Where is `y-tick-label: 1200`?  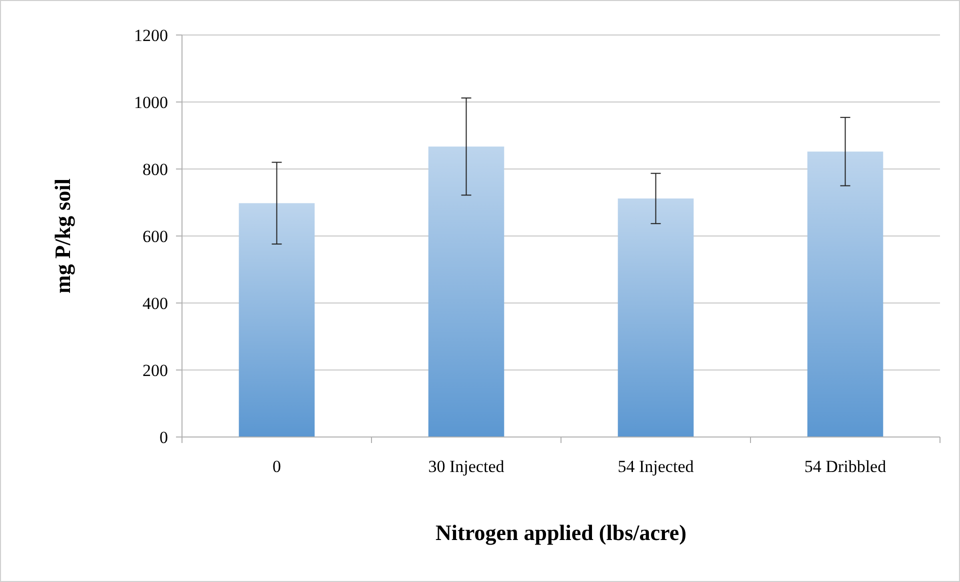 y-tick-label: 1200 is located at coordinates (151, 35).